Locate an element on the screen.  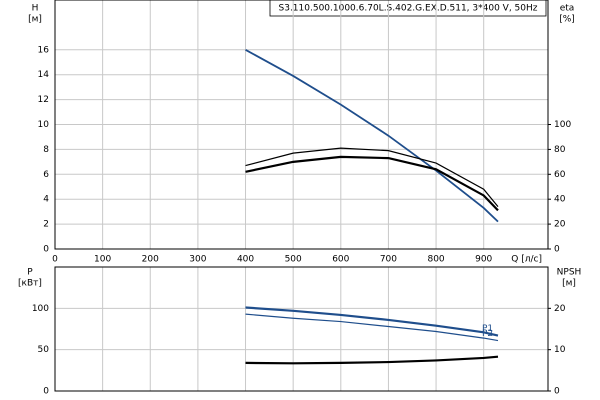
y-tick-label: 2 is located at coordinates (46, 225).